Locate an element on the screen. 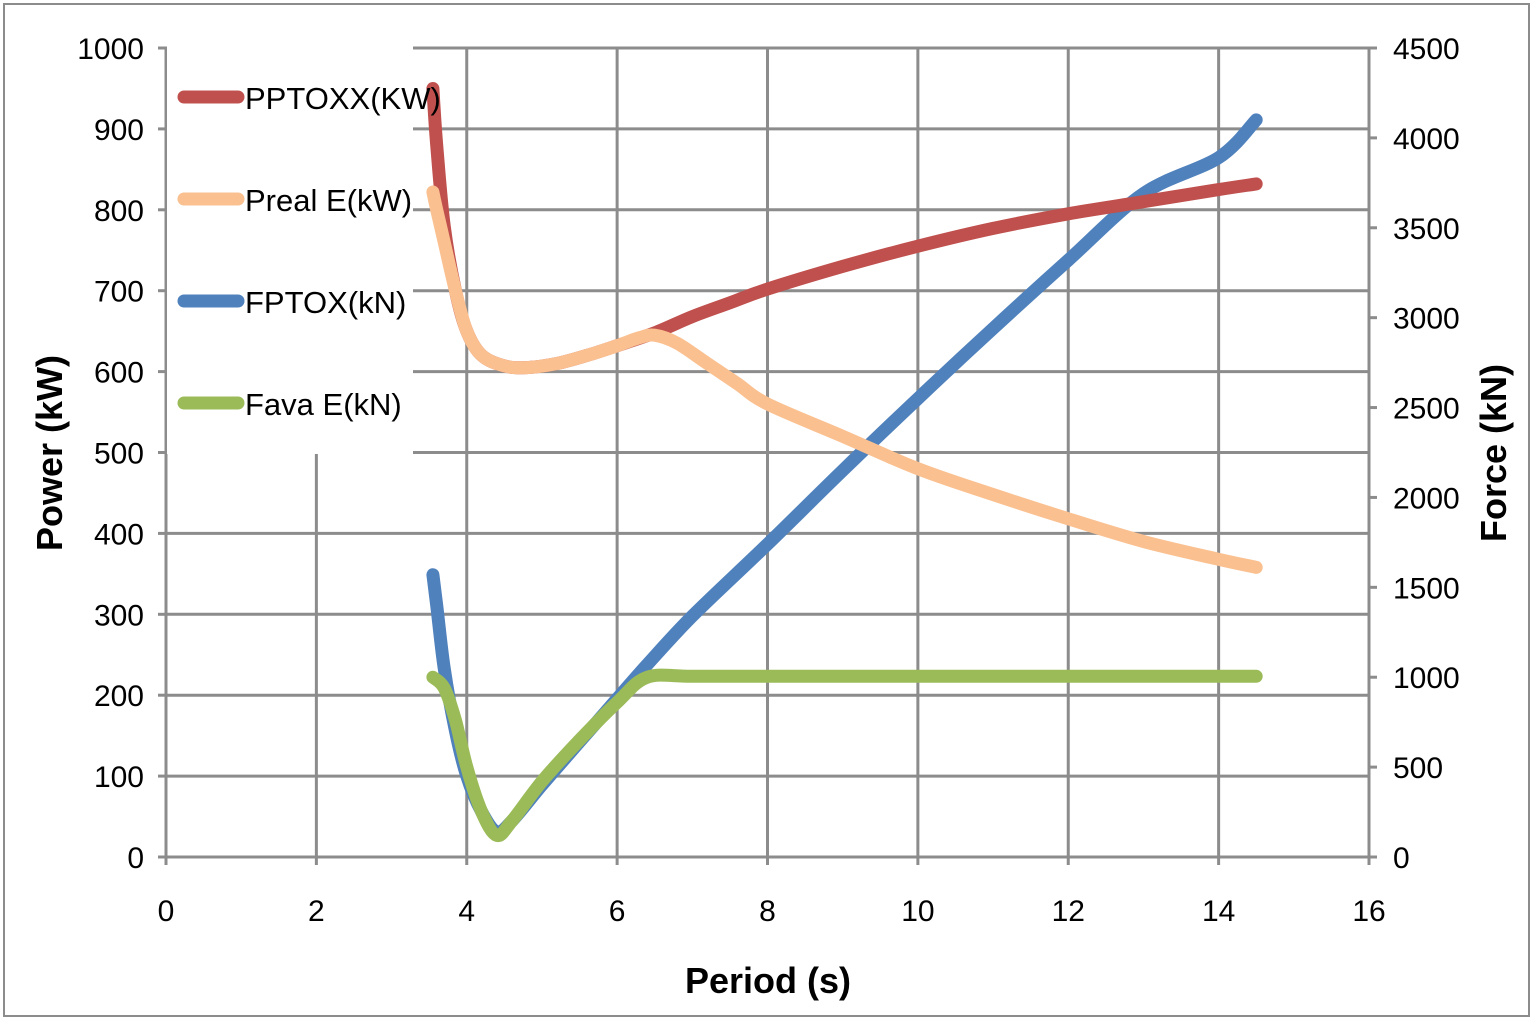 This screenshot has width=1536, height=1024. y-left-tick-label: 200 is located at coordinates (119, 696).